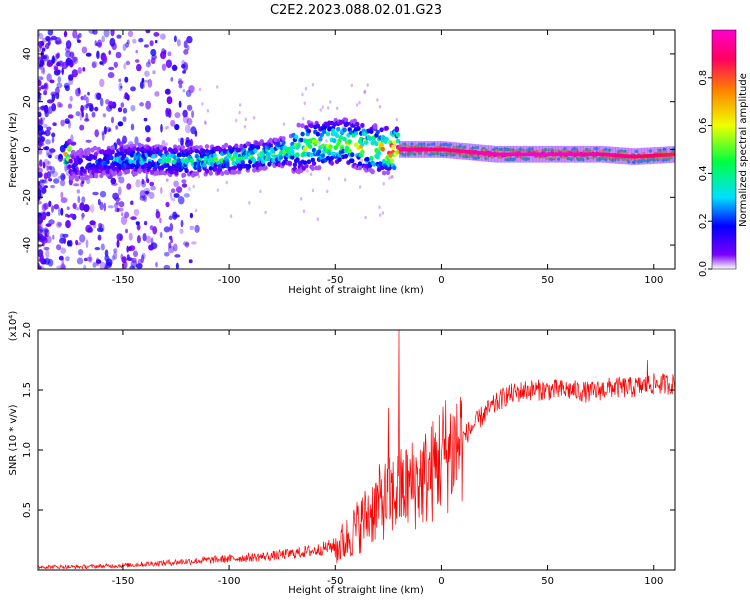 The image size is (750, 600). I want to click on y-tick-label: 2.0, so click(27, 330).